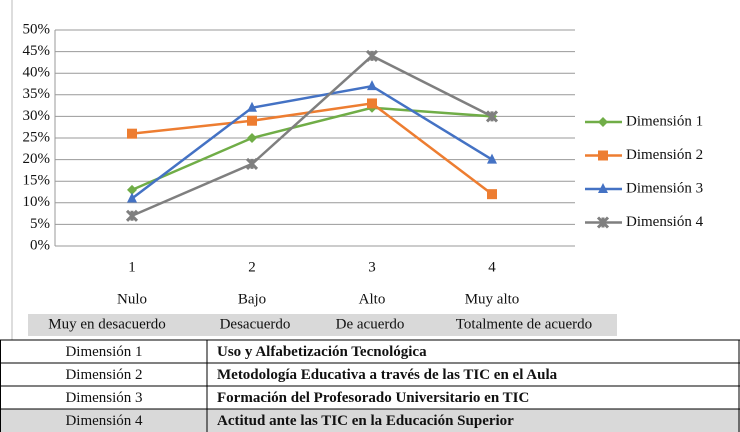  I want to click on legend-label: Dimensión 1, so click(664, 121).